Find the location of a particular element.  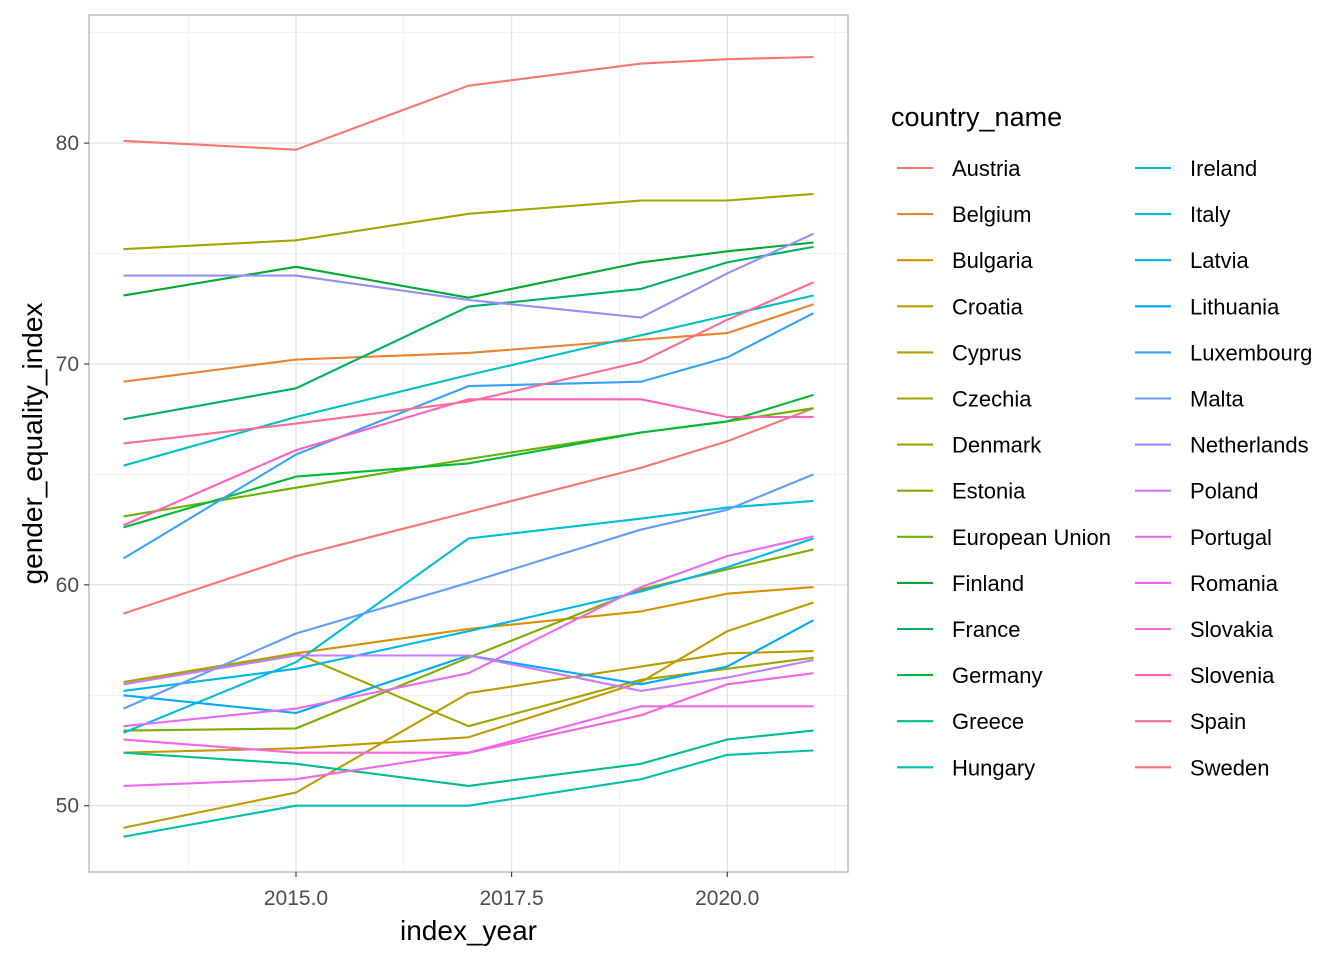

series-line-france is located at coordinates (468, 333).